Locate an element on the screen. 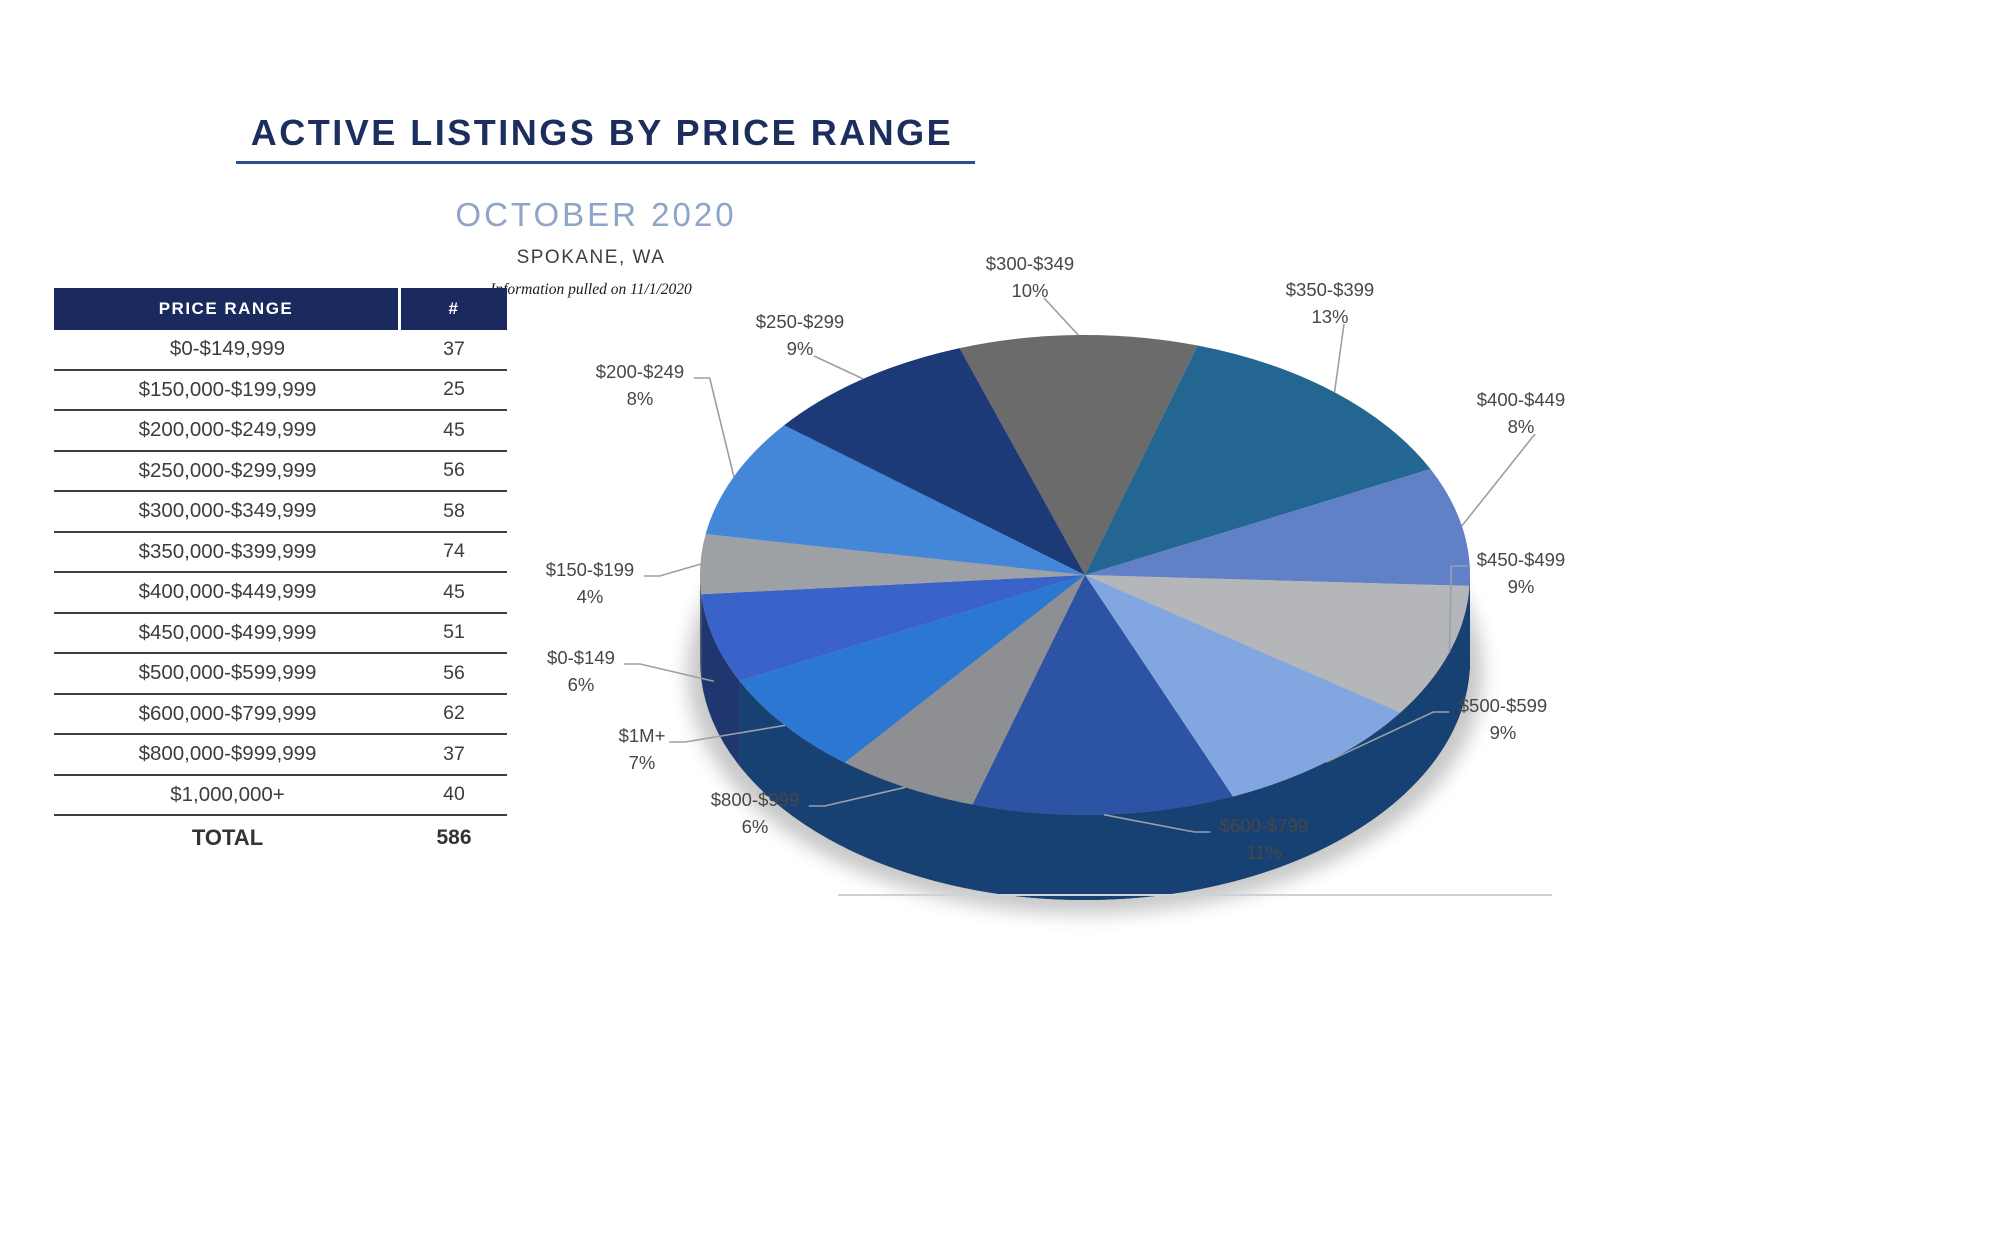  slice-label: $500-$599 is located at coordinates (1503, 705).